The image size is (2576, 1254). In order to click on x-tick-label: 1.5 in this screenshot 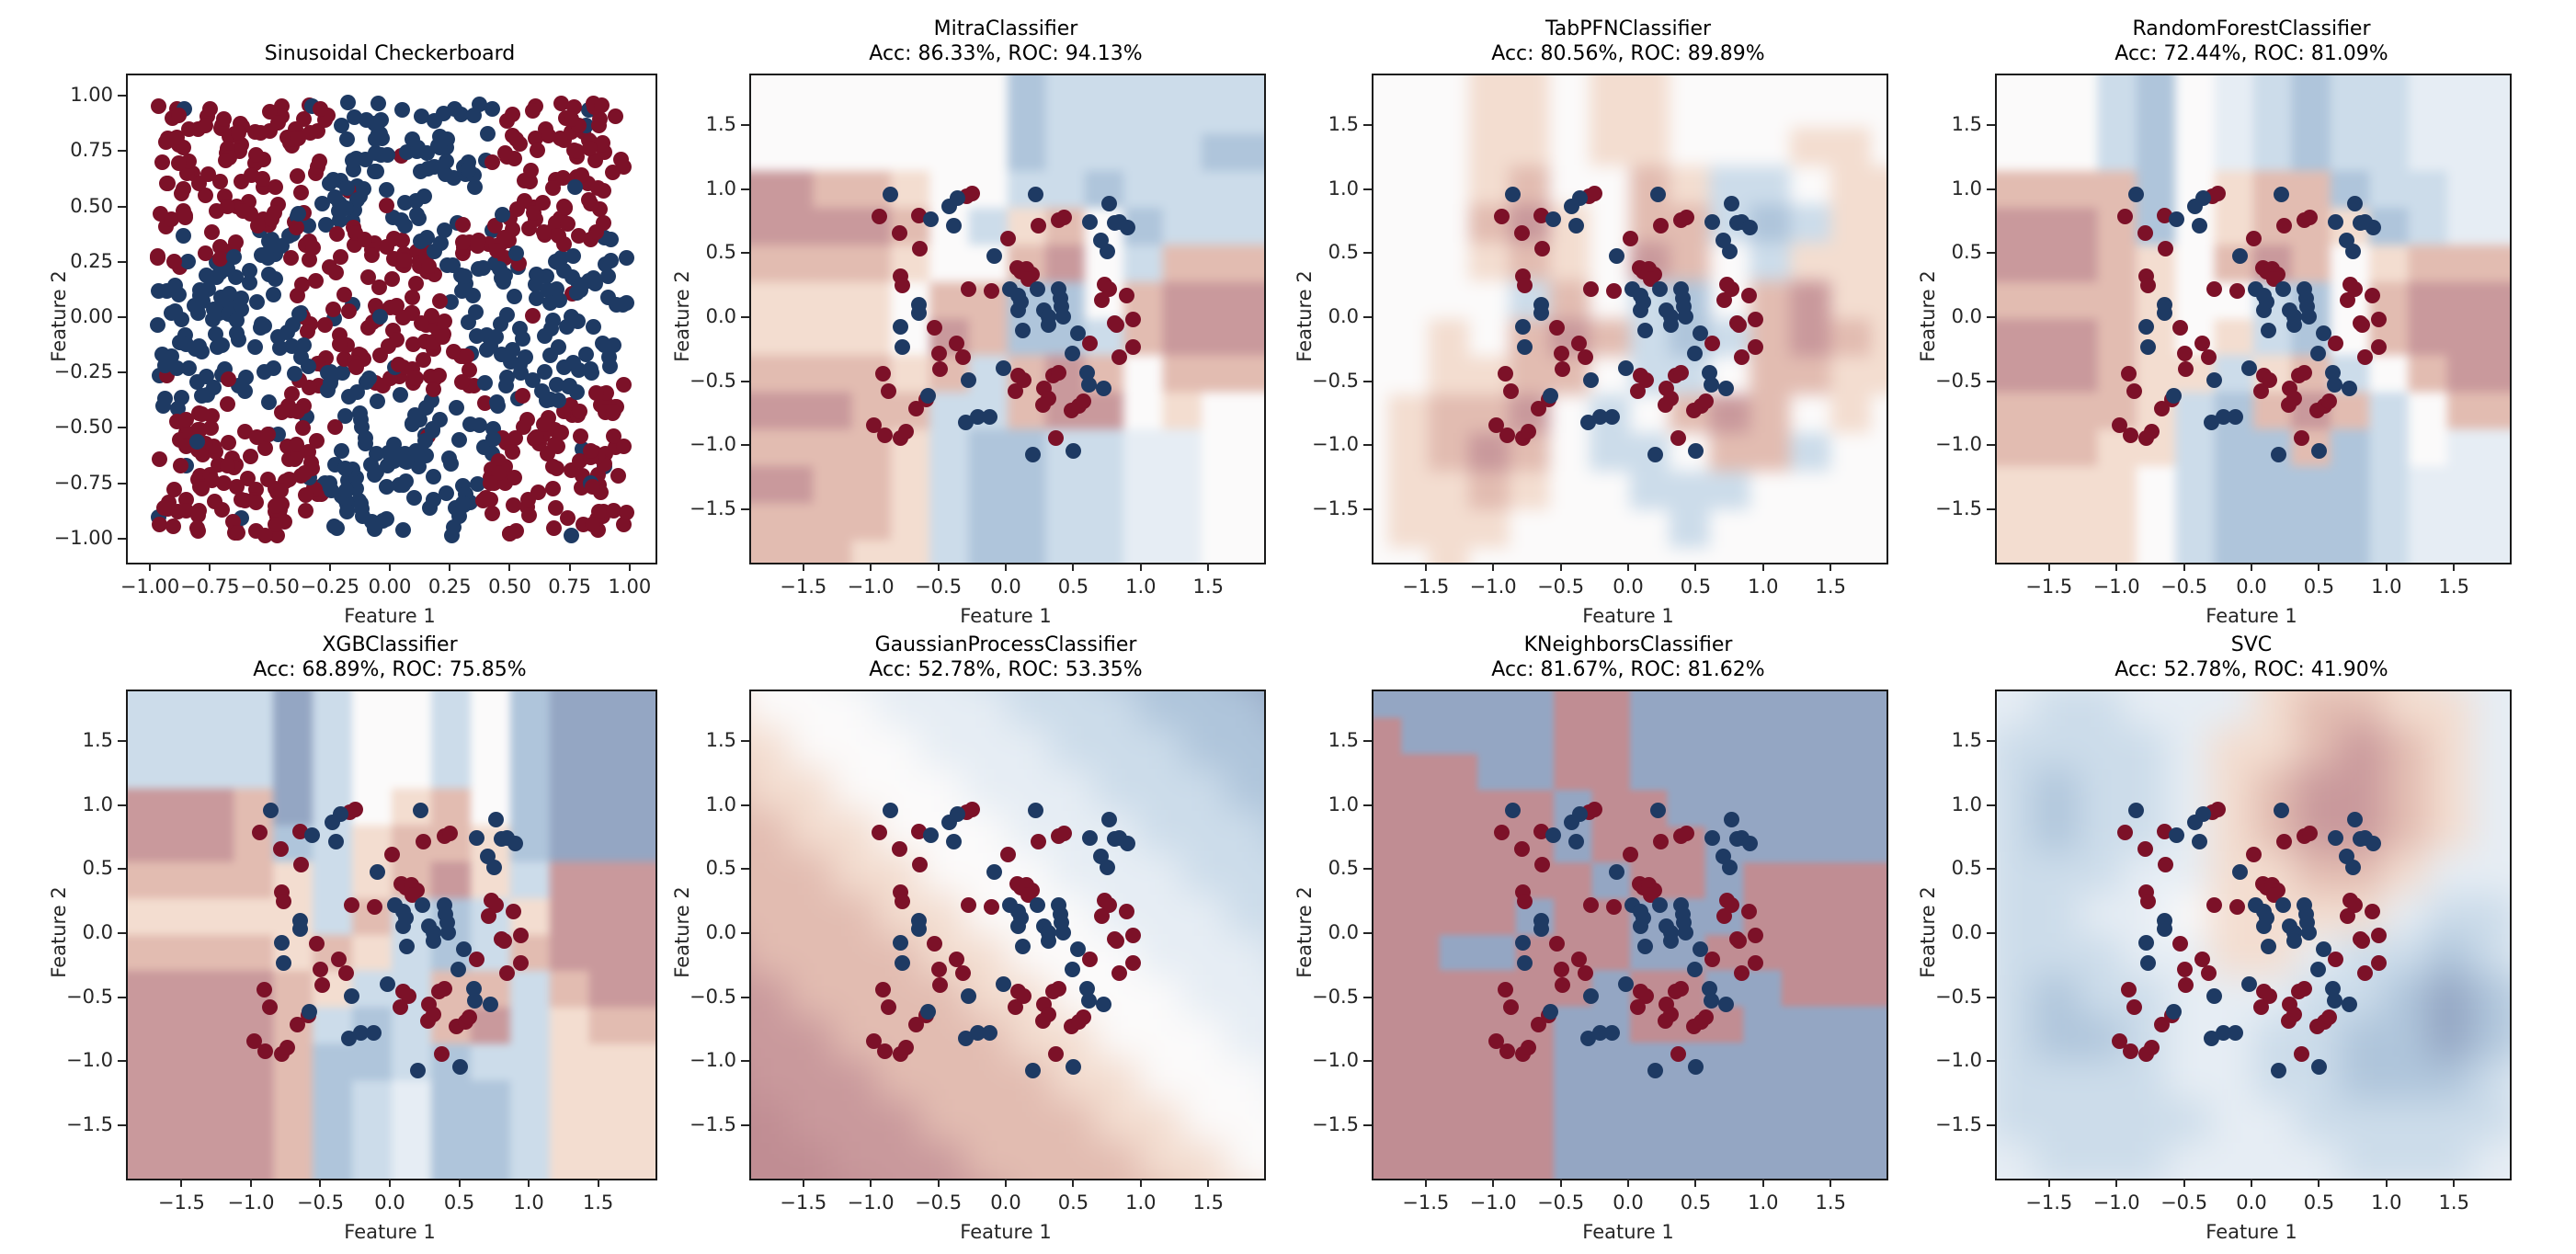, I will do `click(1830, 587)`.